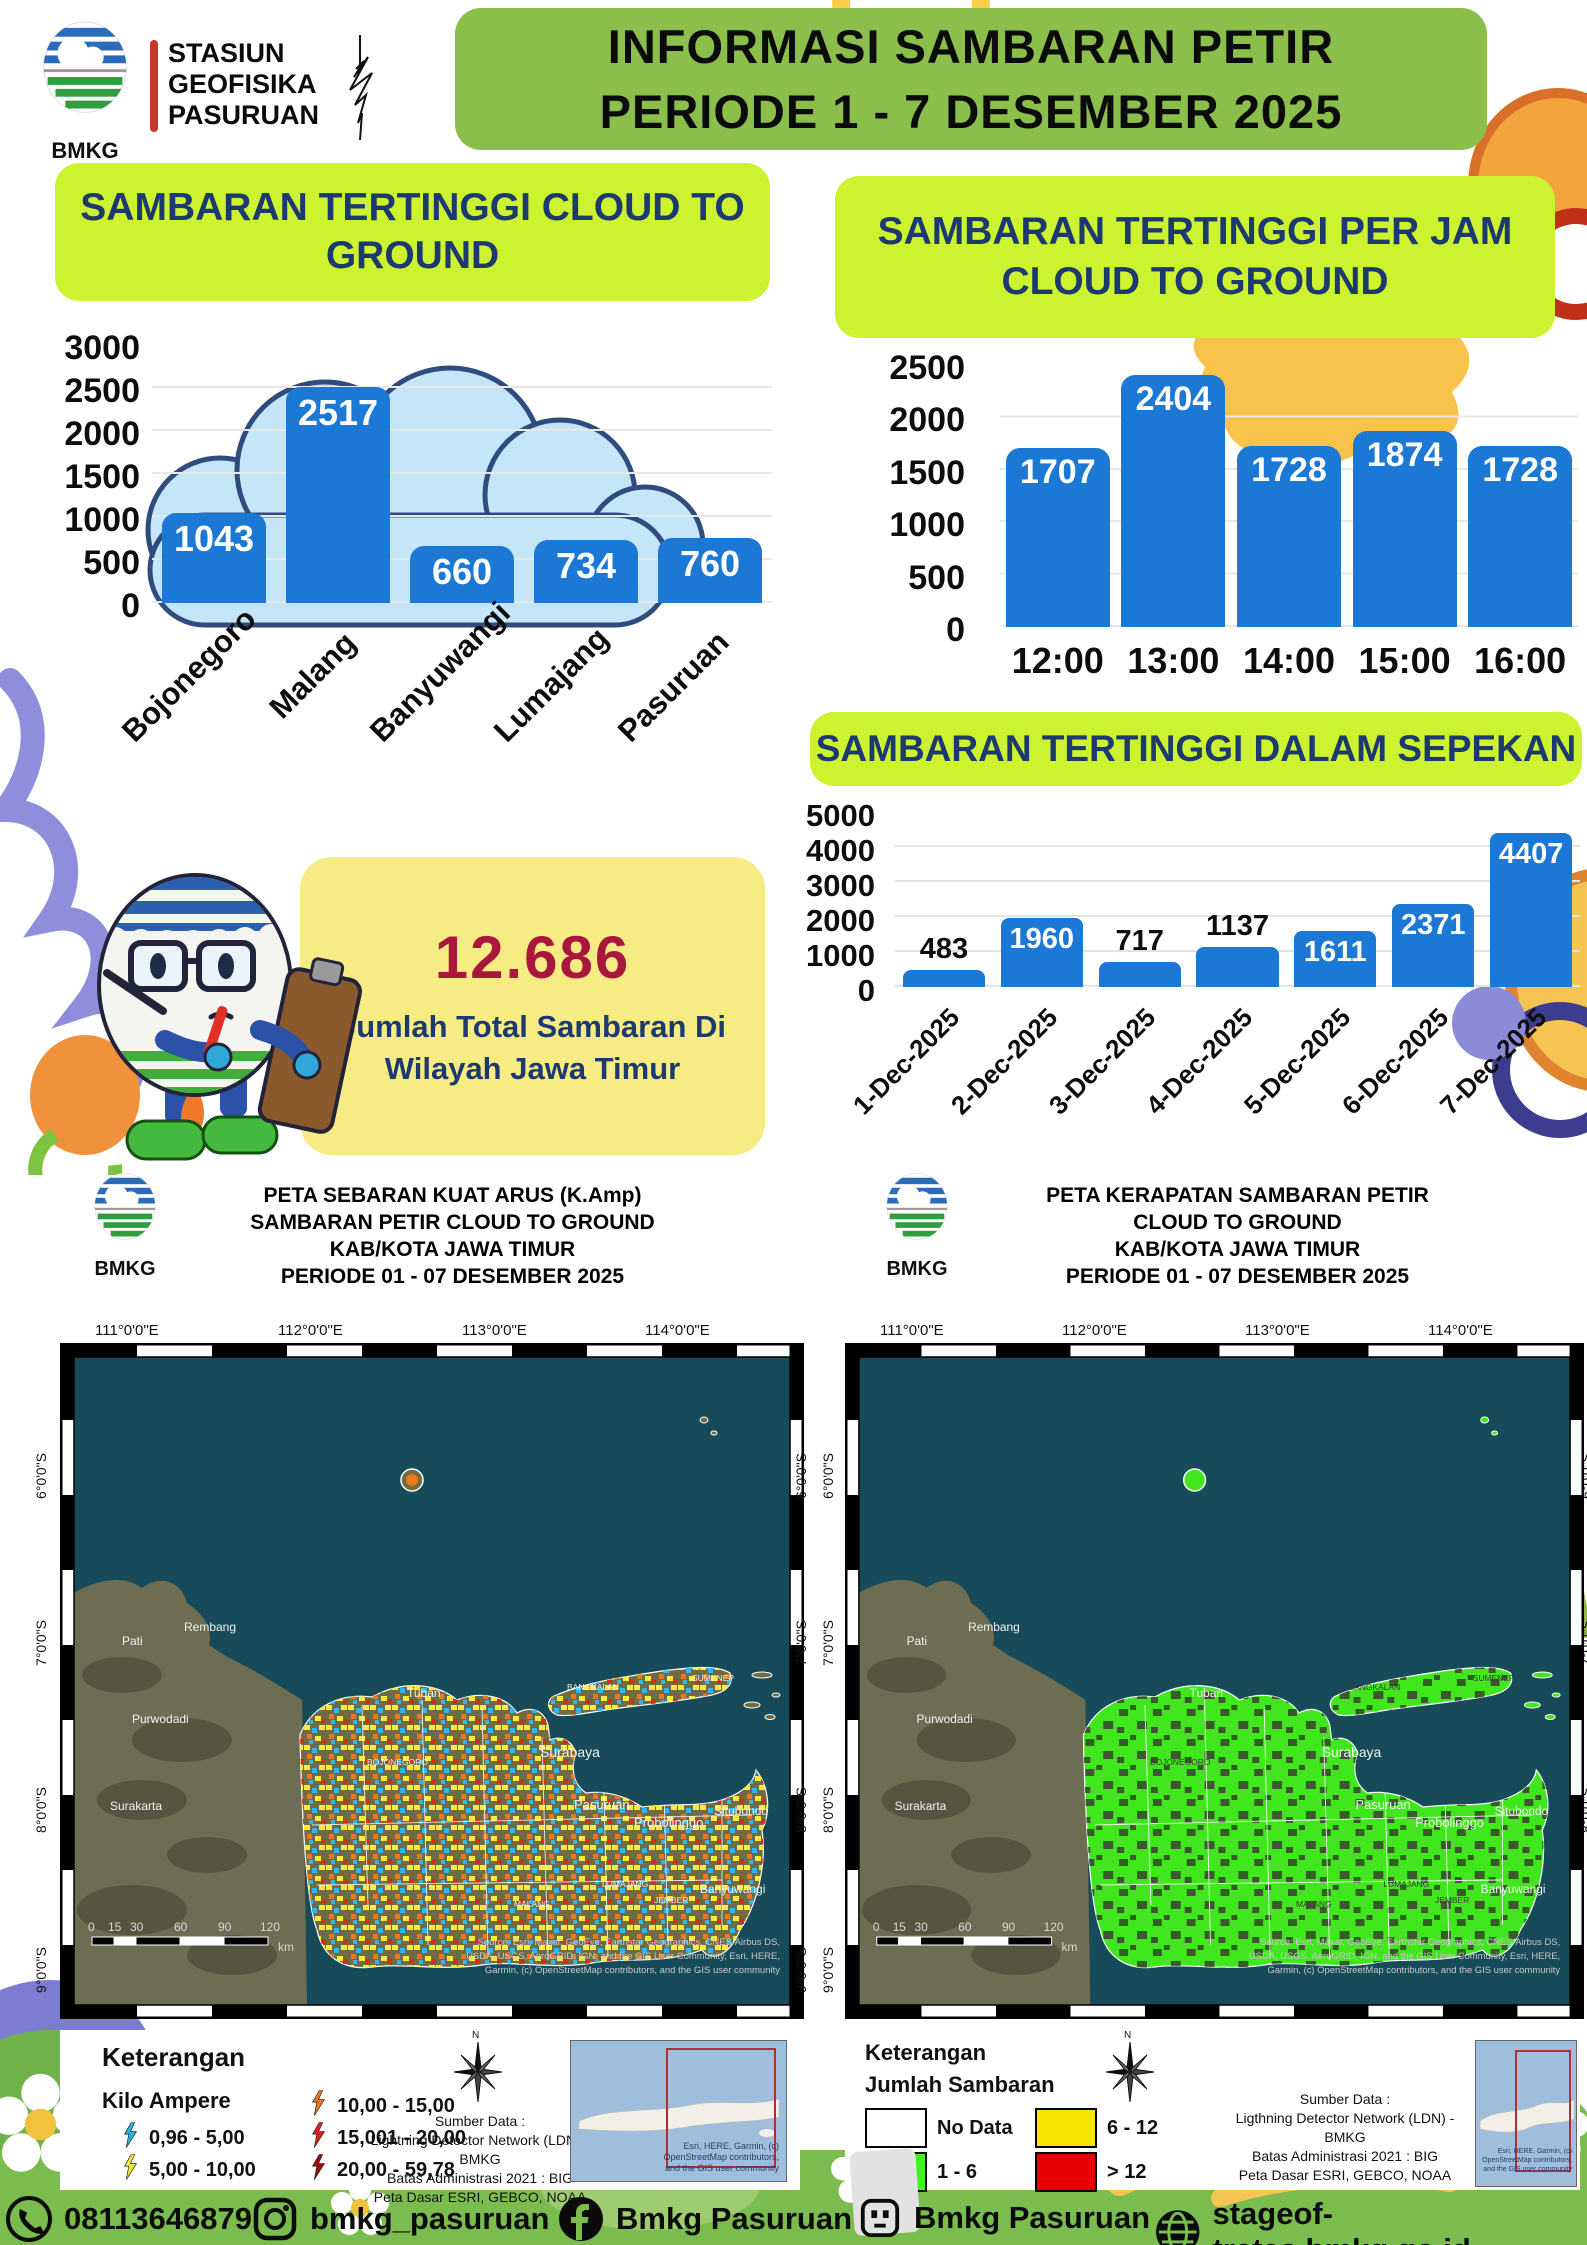  Describe the element at coordinates (166, 2100) in the screenshot. I see `legend-subheading: Kilo Ampere` at that location.